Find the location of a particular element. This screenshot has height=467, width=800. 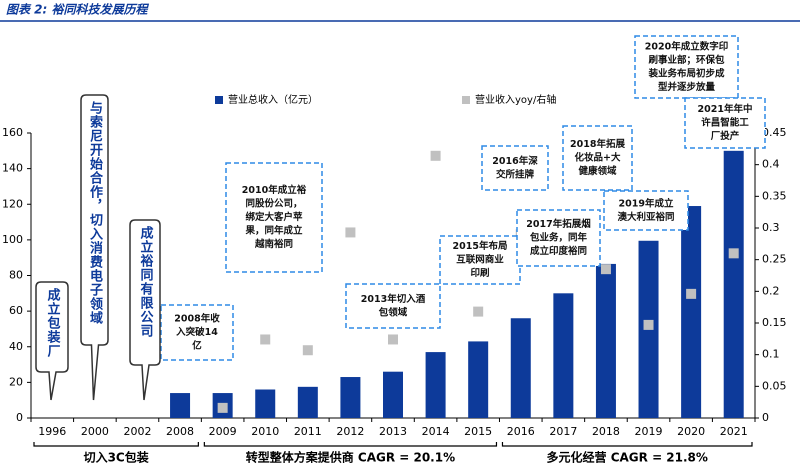

annotation-text: 互联网商业 is located at coordinates (480, 260).